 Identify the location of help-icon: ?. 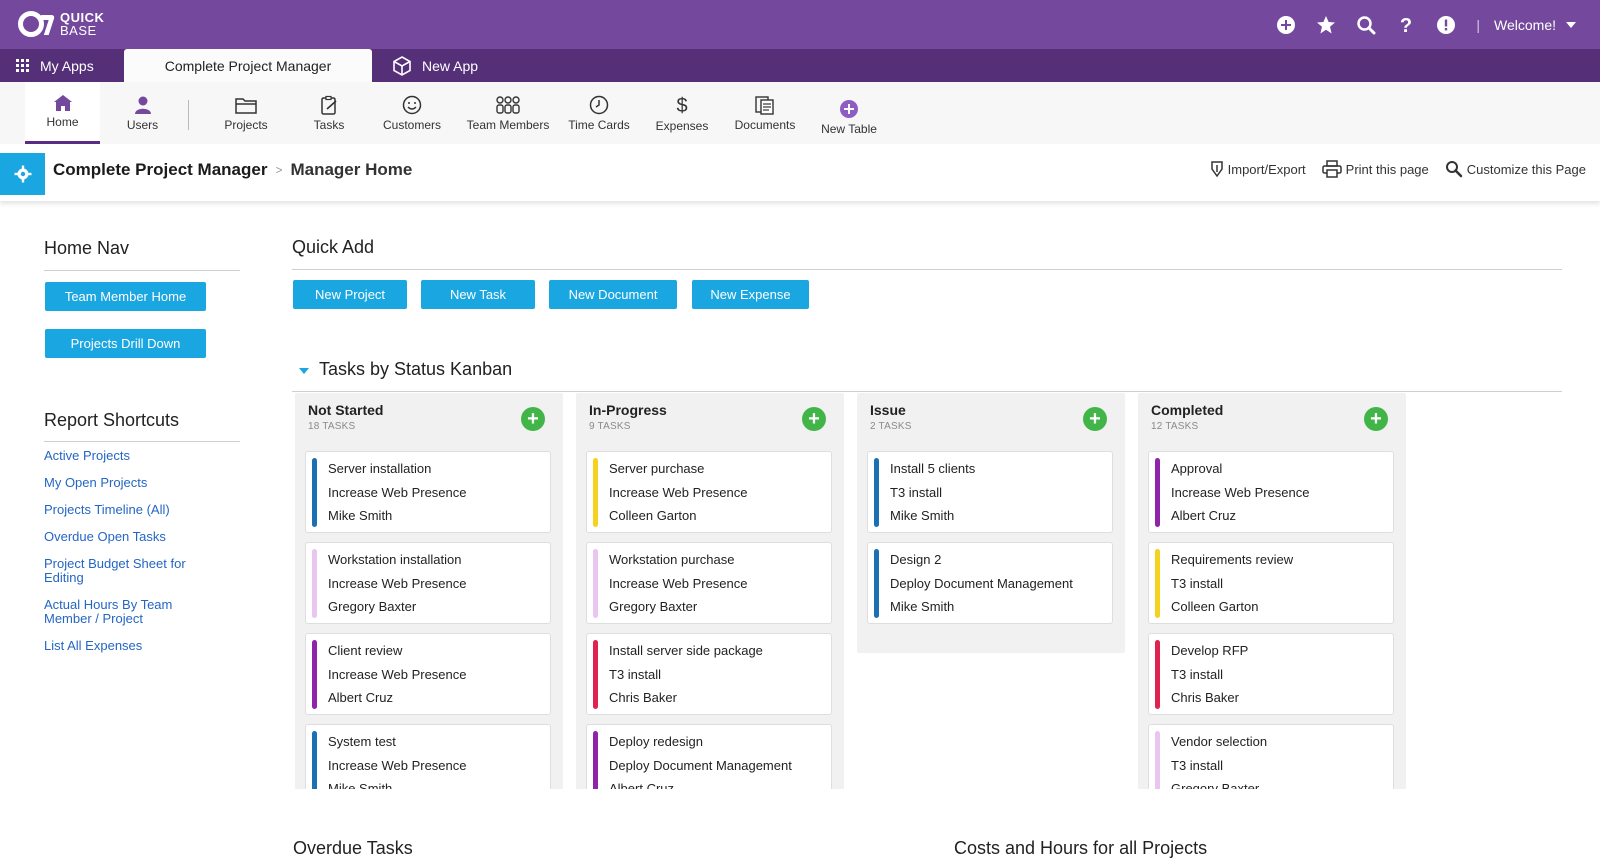
(1406, 24).